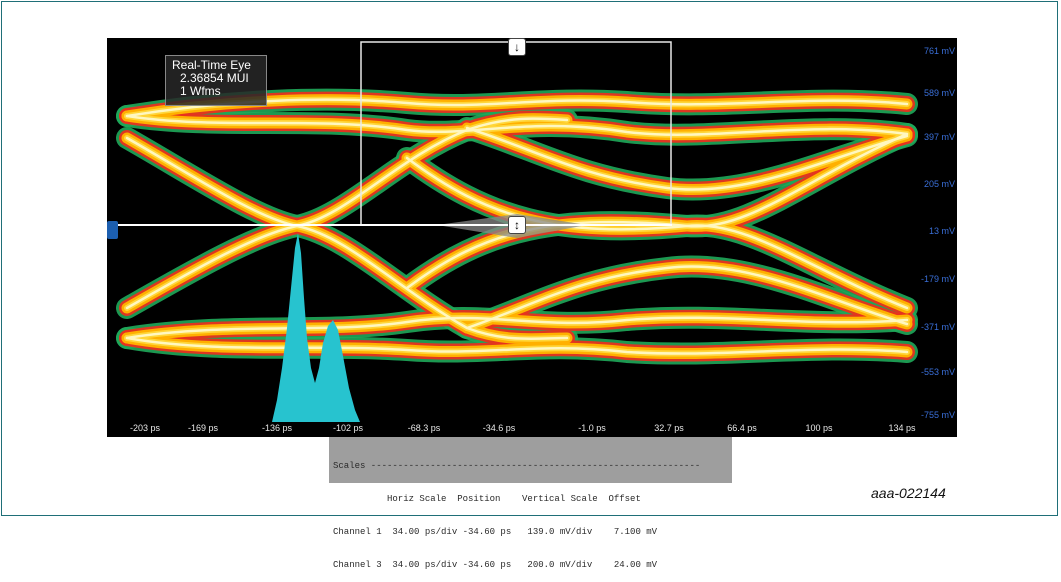  Describe the element at coordinates (277, 428) in the screenshot. I see `x-tick-label: -136 ps` at that location.